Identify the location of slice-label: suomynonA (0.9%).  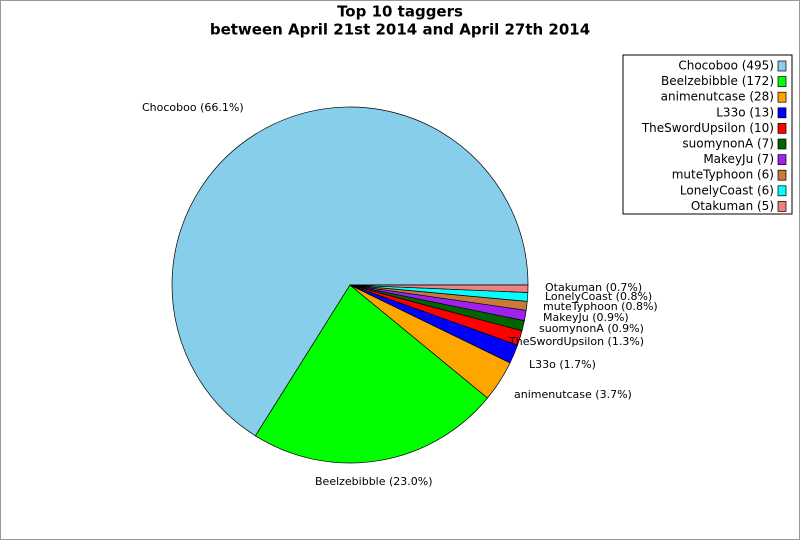
(591, 328).